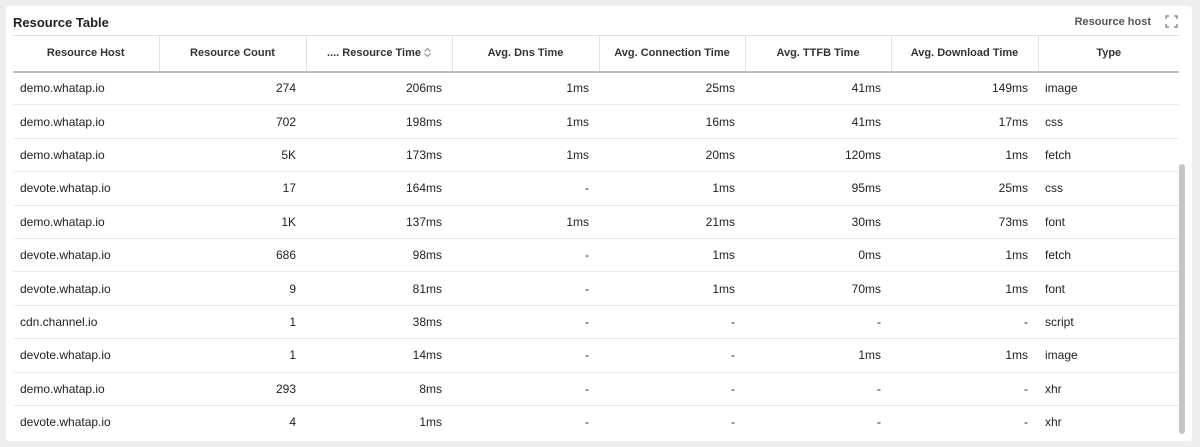 This screenshot has height=447, width=1200. I want to click on cell-resource-count: 17, so click(232, 188).